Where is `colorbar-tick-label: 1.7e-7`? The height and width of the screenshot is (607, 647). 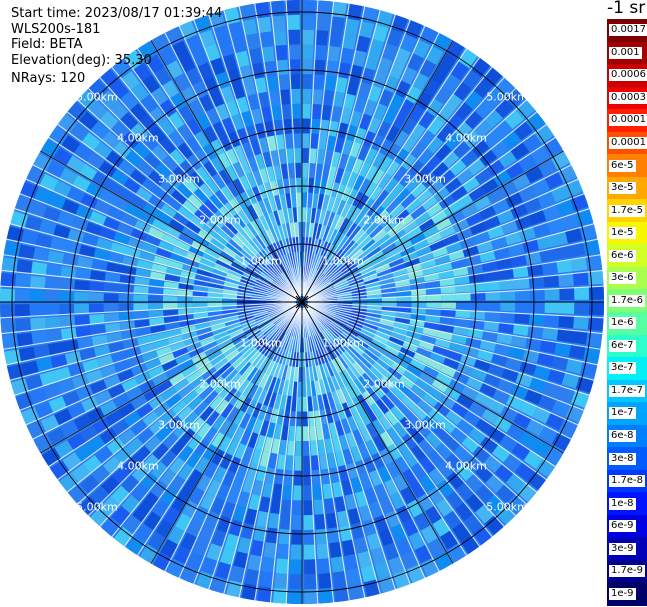 colorbar-tick-label: 1.7e-7 is located at coordinates (627, 390).